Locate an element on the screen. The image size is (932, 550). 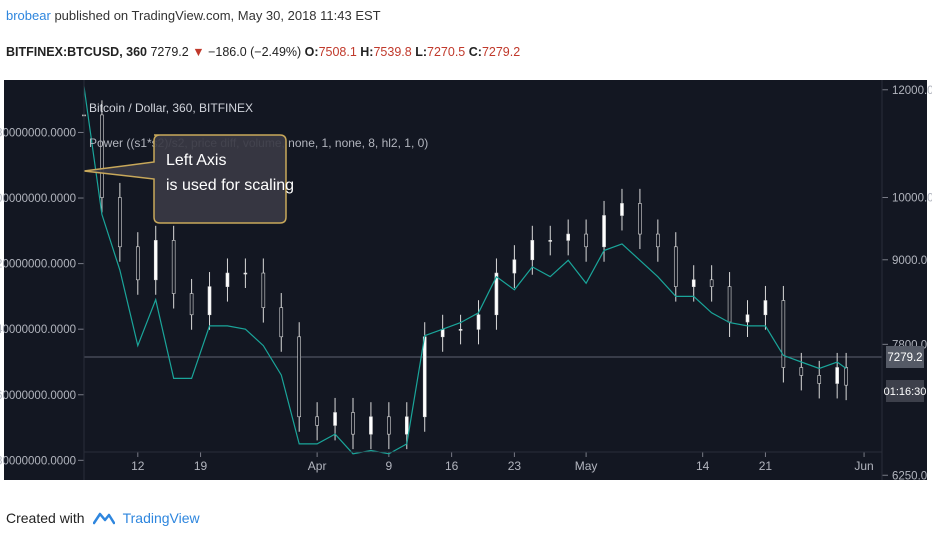
left-axis-tick-label: -280000000.0000 is located at coordinates (38, 133).